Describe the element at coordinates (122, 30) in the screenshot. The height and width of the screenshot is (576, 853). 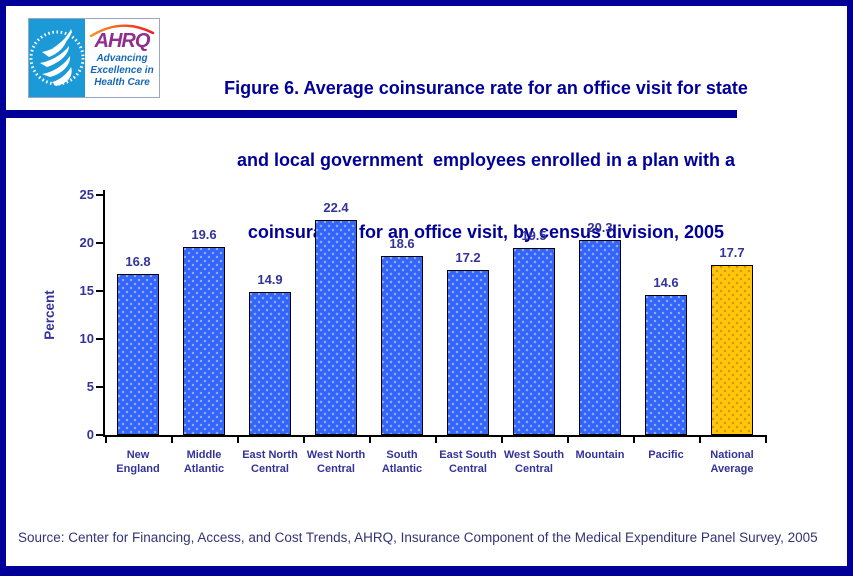
I see `ahrq-swoosh-icon` at that location.